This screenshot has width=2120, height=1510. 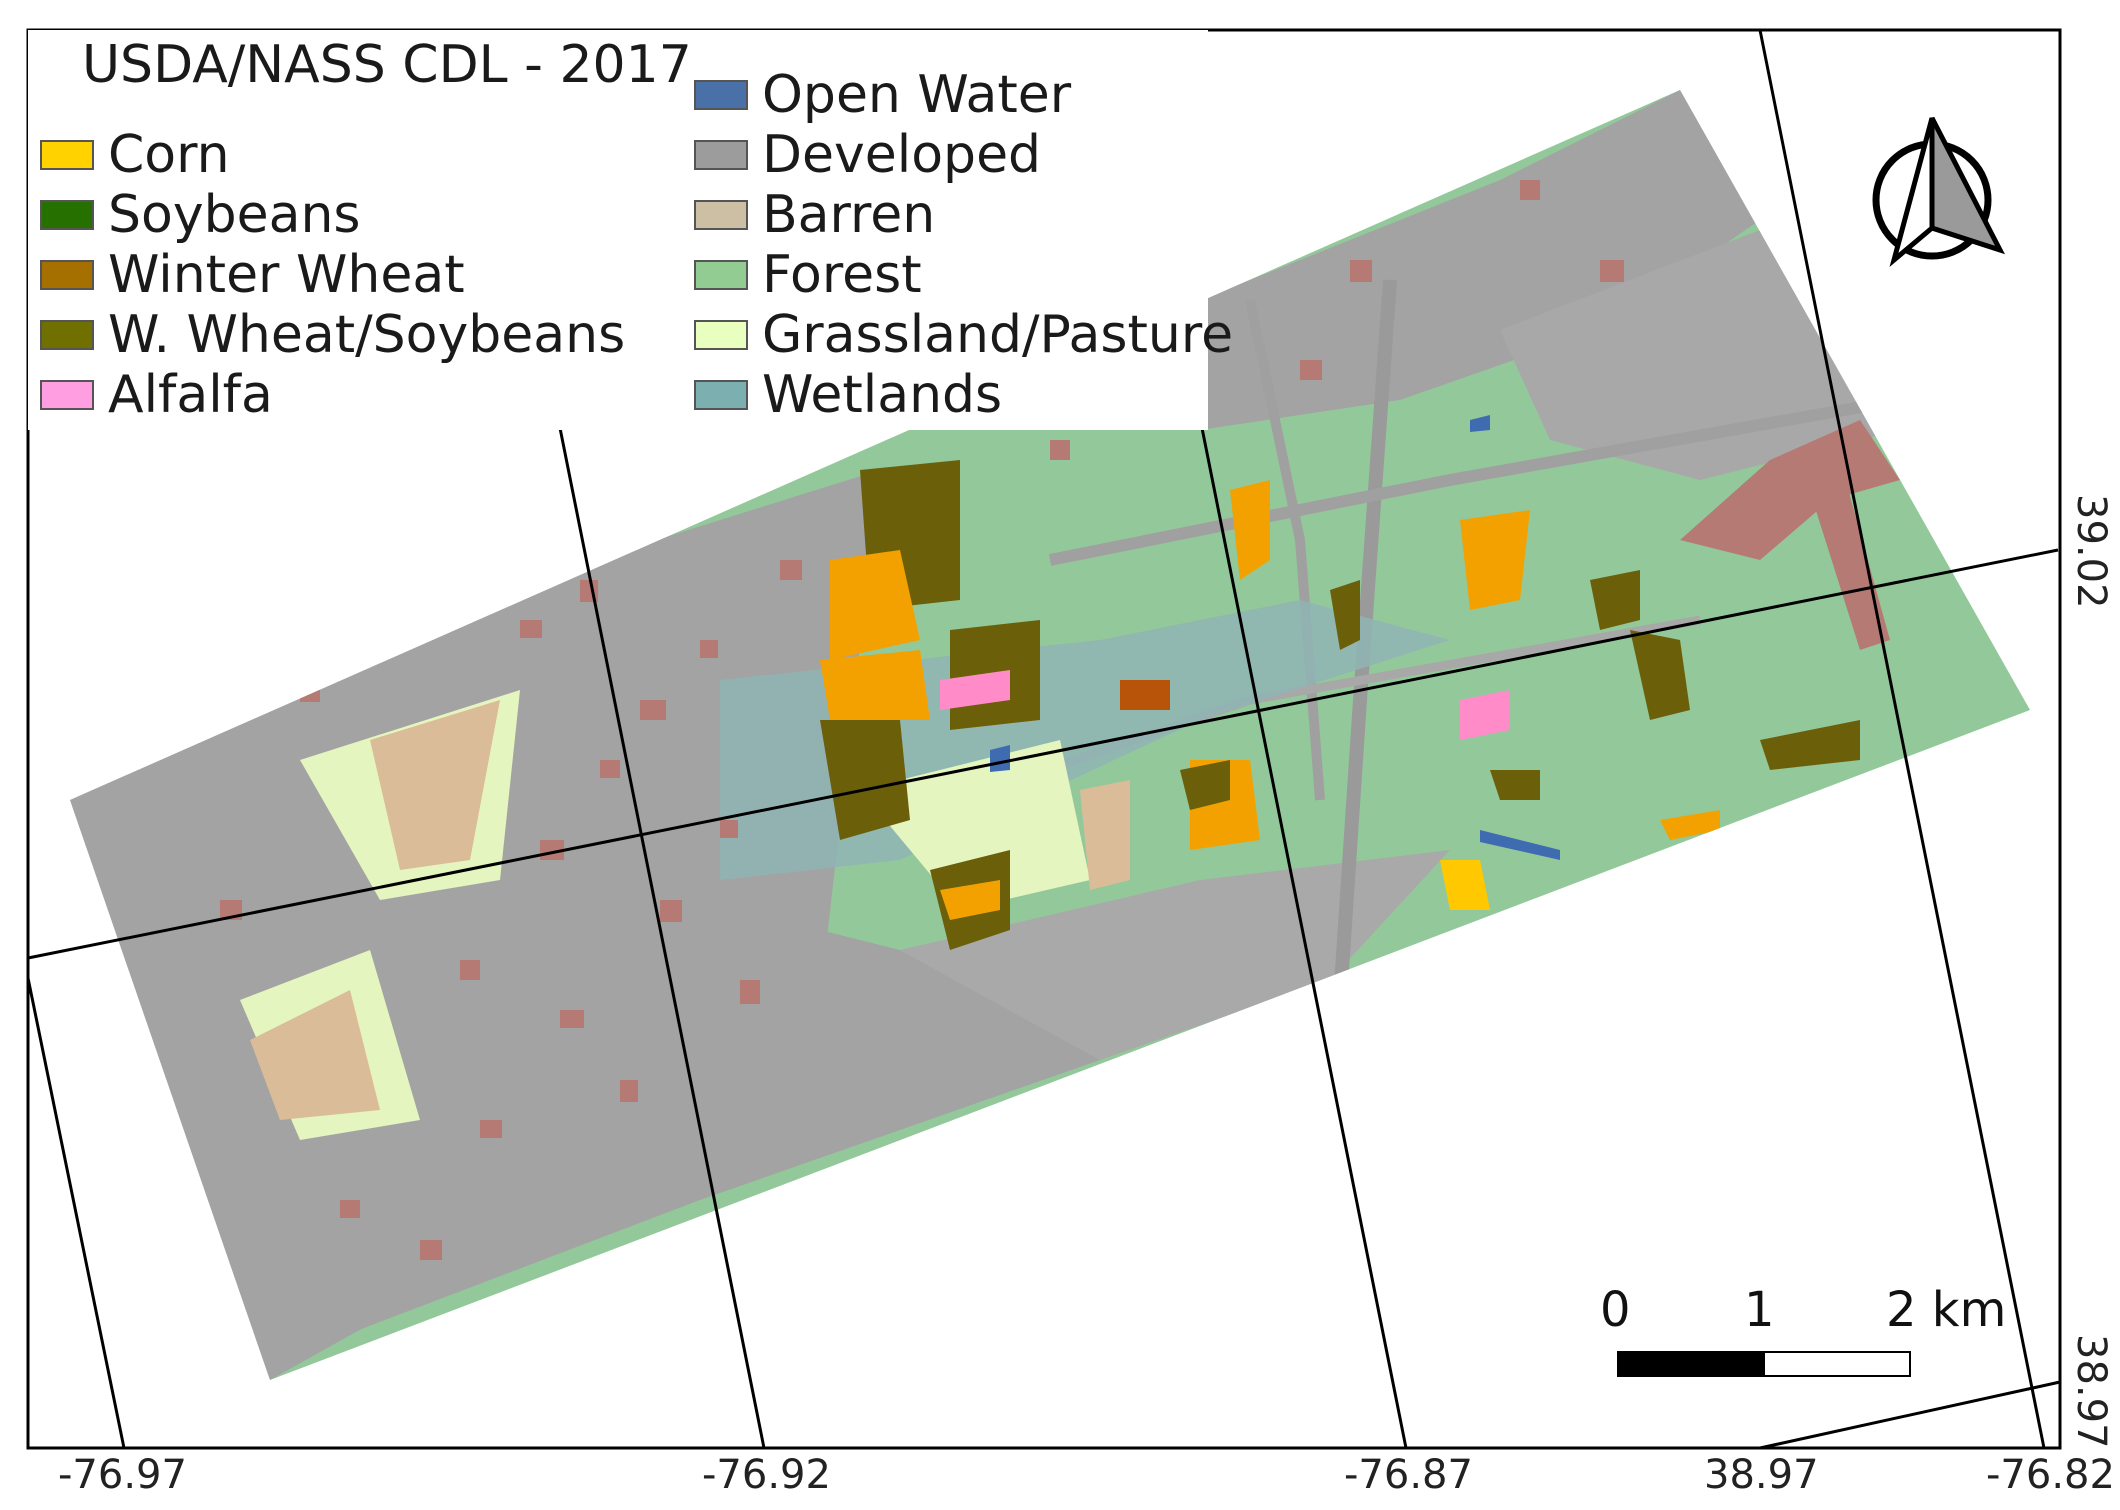 What do you see at coordinates (721, 335) in the screenshot?
I see `legend-swatch-grassland-pasture` at bounding box center [721, 335].